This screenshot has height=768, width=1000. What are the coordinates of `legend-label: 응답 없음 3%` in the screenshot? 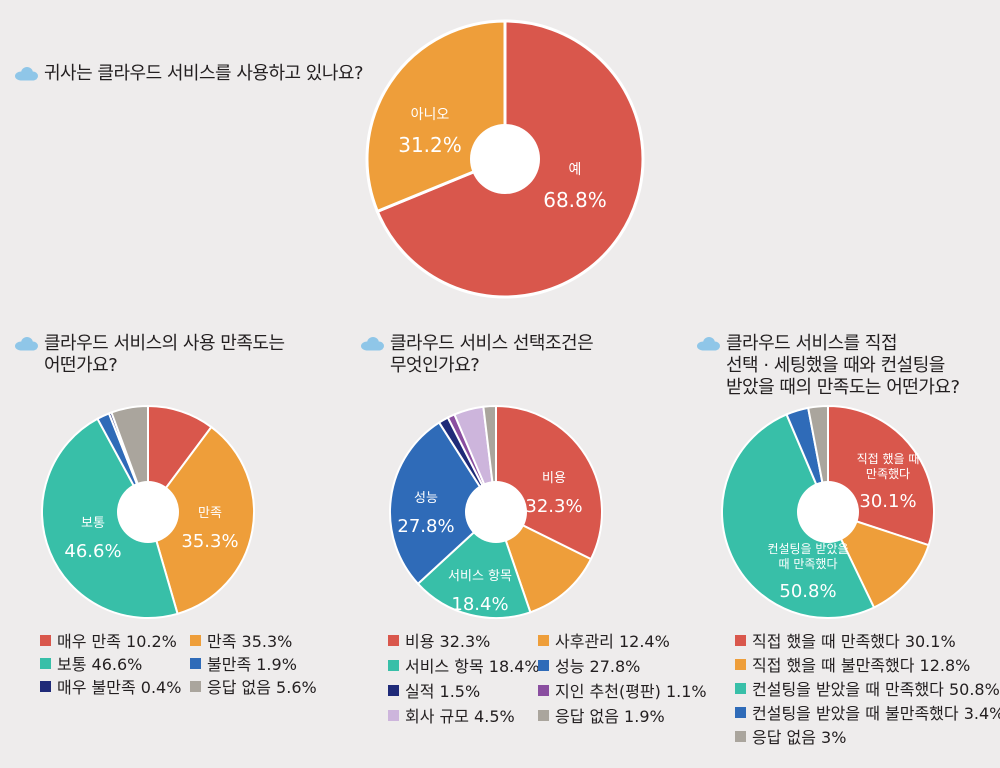 It's located at (799, 737).